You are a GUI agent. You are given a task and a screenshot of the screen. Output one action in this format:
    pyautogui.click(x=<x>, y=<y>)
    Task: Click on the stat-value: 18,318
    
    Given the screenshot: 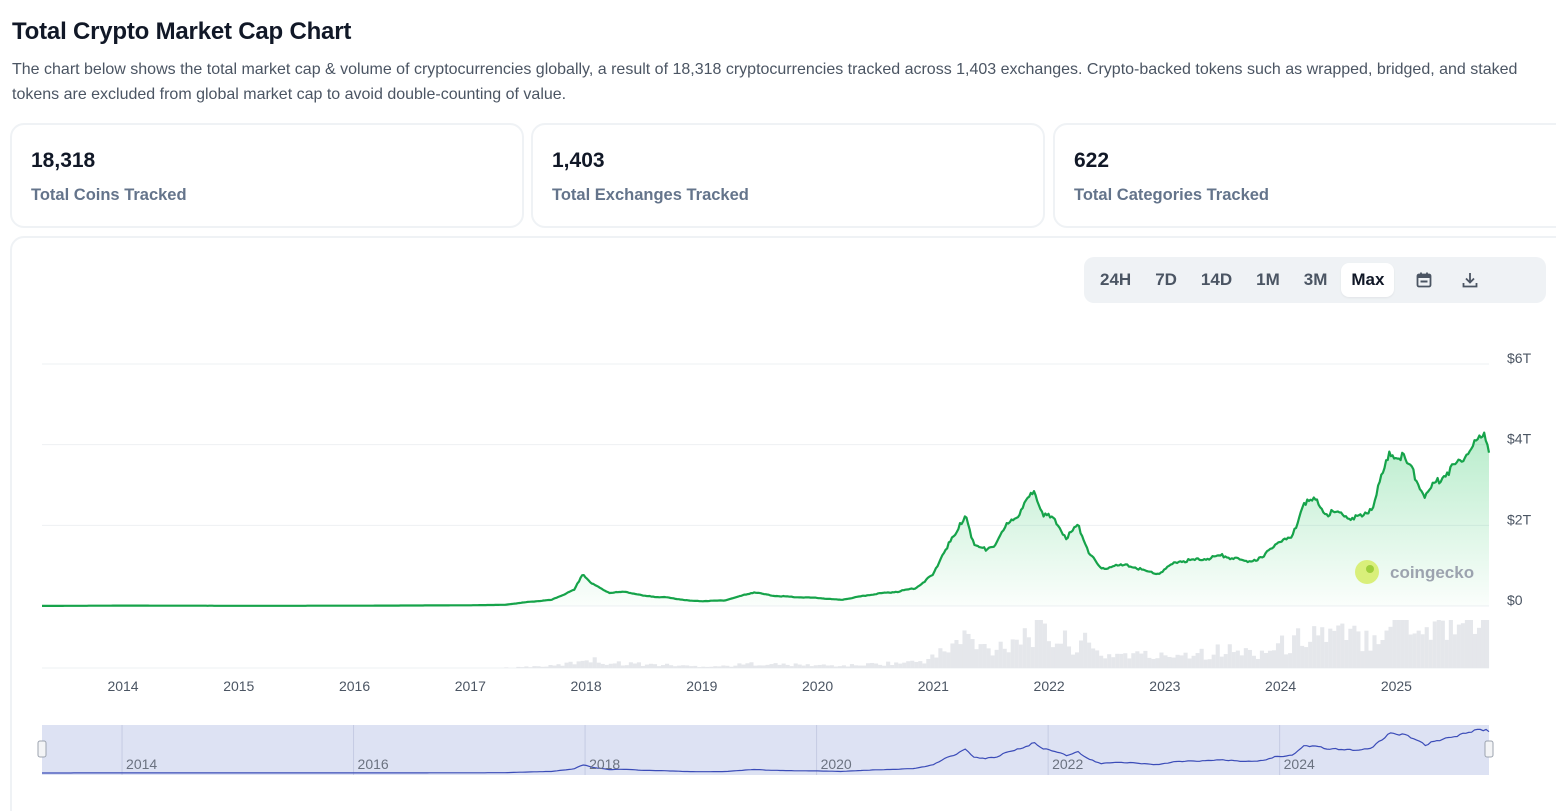 What is the action you would take?
    pyautogui.click(x=63, y=160)
    